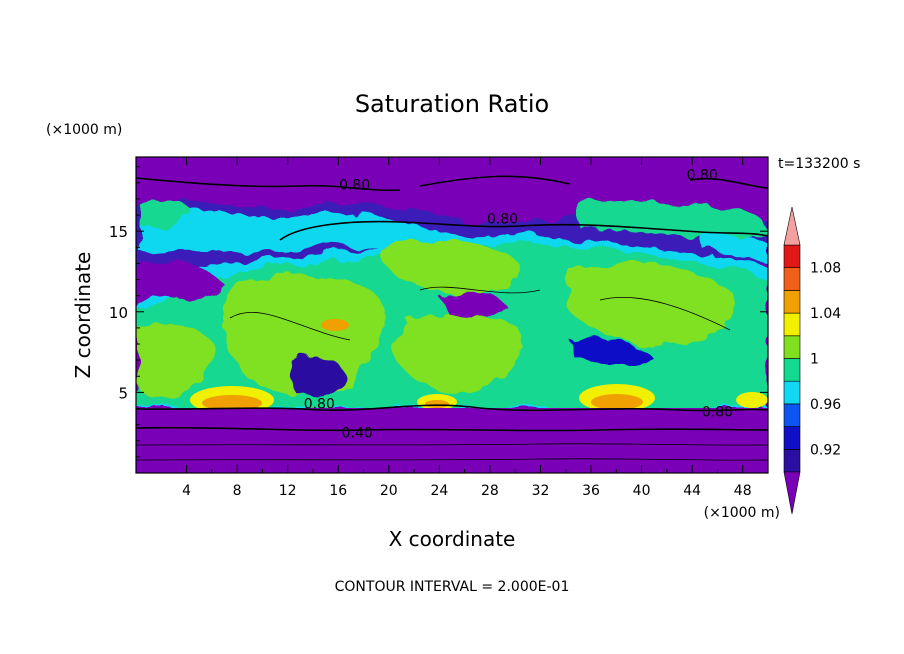 This screenshot has height=654, width=904. I want to click on x-tick-label: 12, so click(288, 491).